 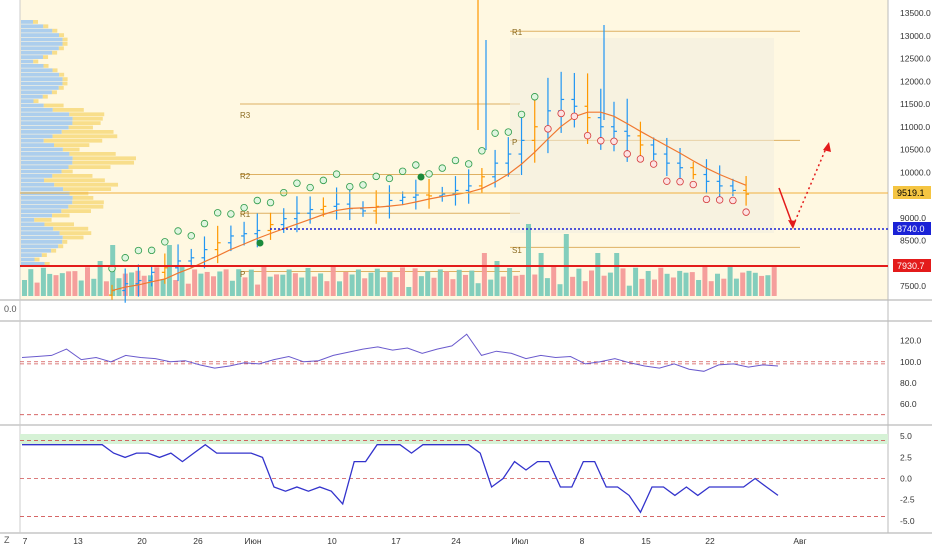 I want to click on time-tick-label: 26, so click(x=198, y=541).